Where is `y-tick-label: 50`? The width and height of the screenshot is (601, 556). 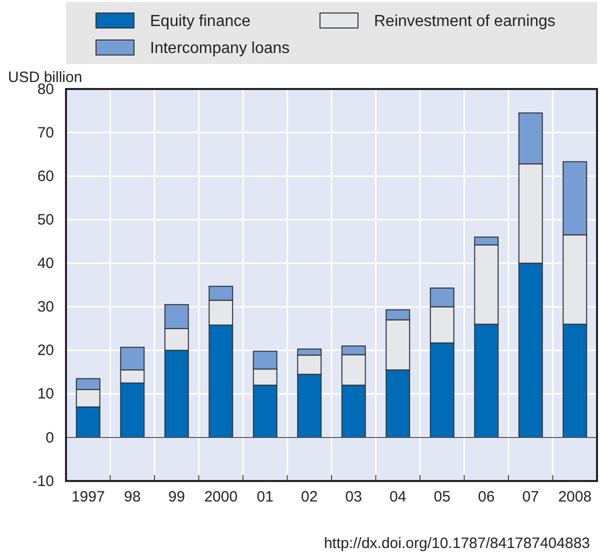
y-tick-label: 50 is located at coordinates (45, 219).